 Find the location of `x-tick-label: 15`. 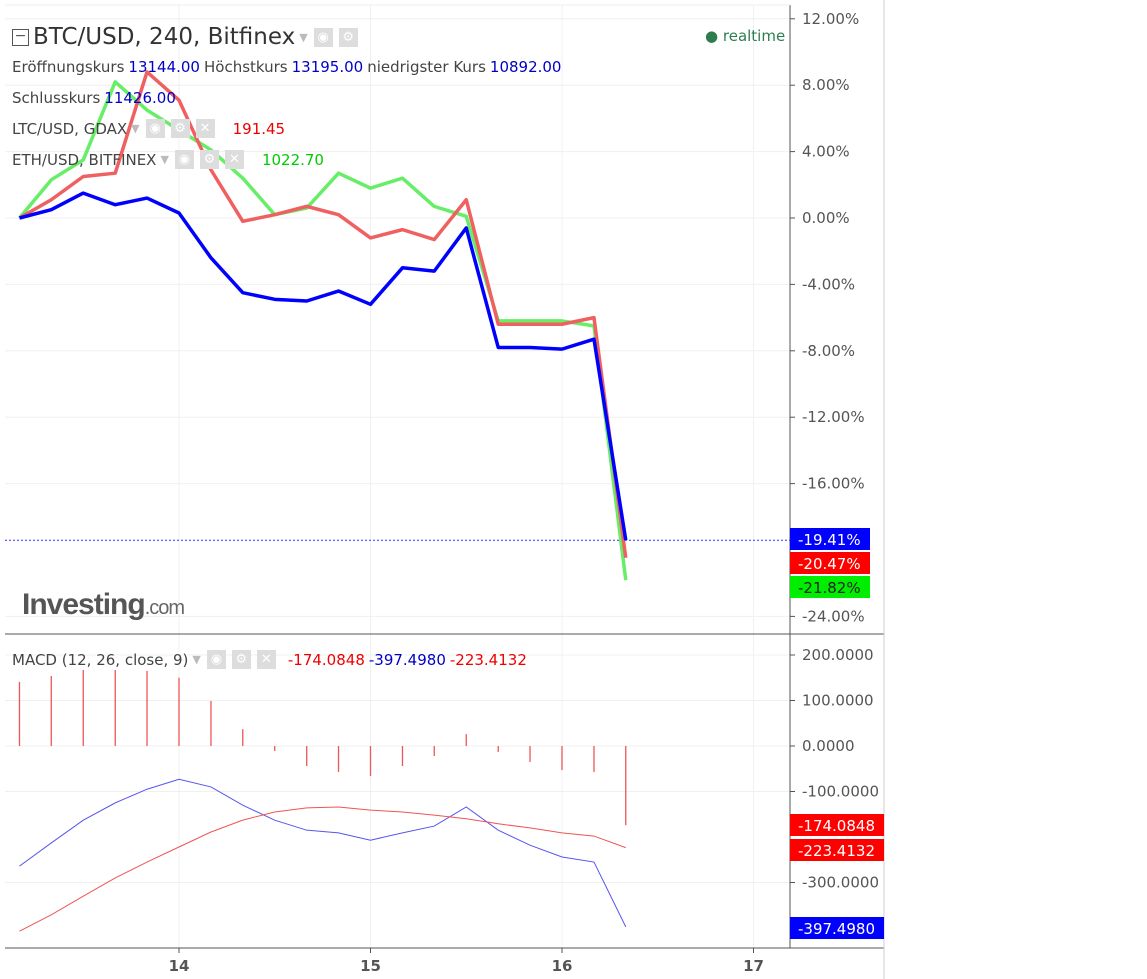

x-tick-label: 15 is located at coordinates (370, 966).